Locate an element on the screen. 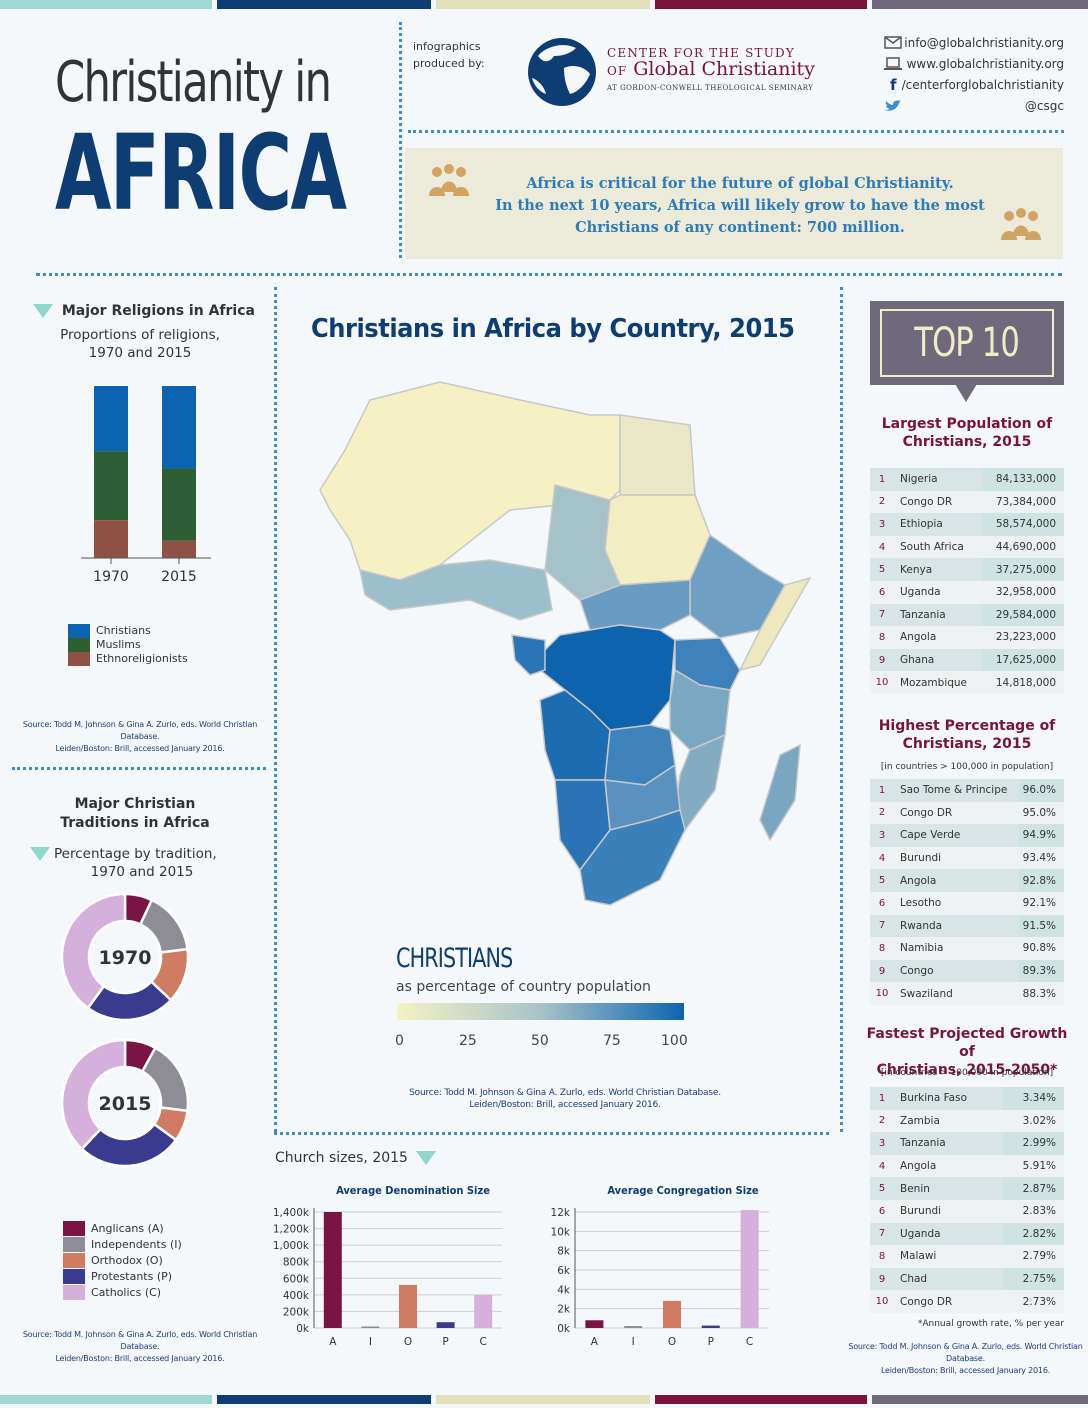 This screenshot has height=1408, width=1088. divider-top-right is located at coordinates (736, 131).